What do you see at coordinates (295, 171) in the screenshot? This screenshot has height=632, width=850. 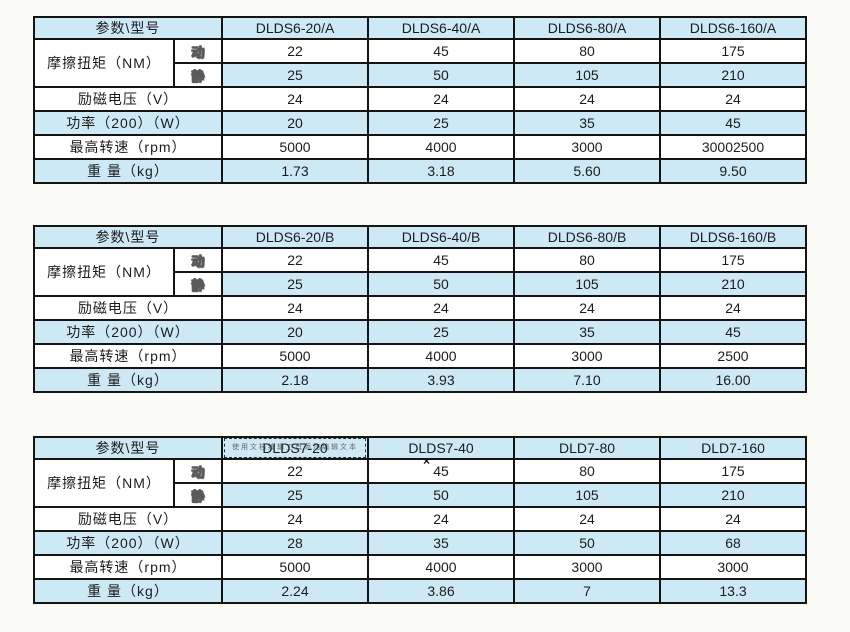 I see `value-cell: 1.73` at bounding box center [295, 171].